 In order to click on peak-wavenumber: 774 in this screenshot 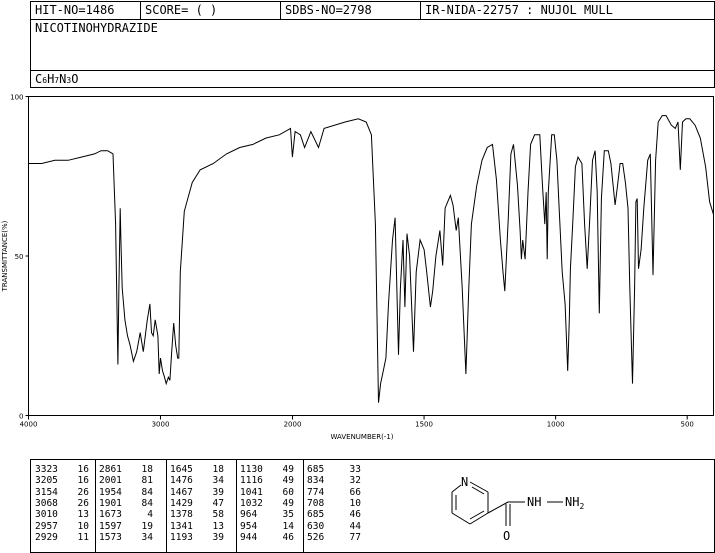, I will do `click(316, 492)`.